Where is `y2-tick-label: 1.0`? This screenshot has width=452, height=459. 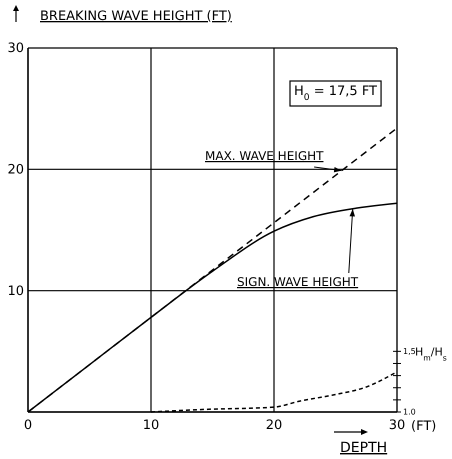 y2-tick-label: 1.0 is located at coordinates (409, 412).